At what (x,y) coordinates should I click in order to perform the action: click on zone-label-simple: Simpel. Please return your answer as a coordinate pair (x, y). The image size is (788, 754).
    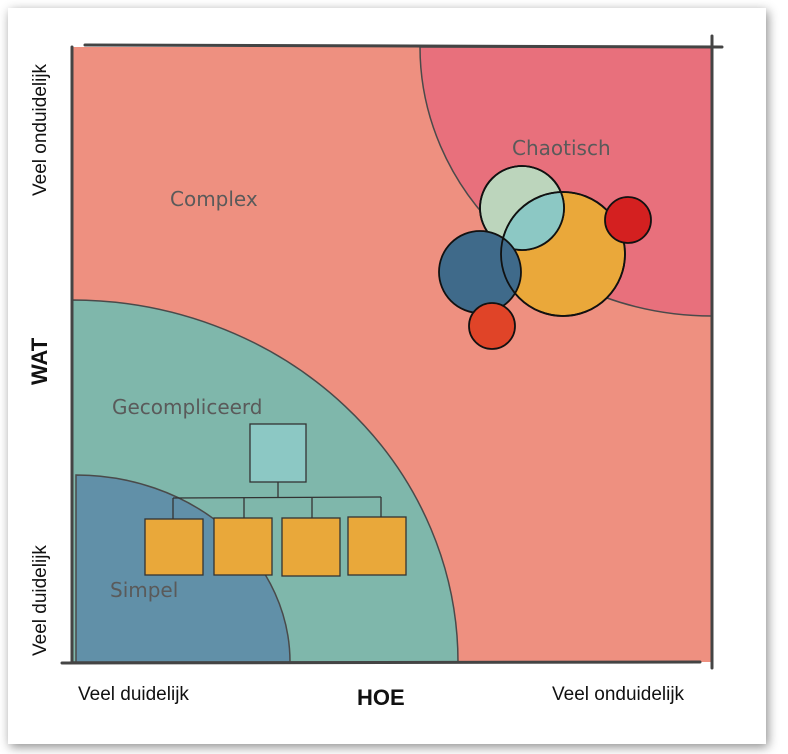
    Looking at the image, I should click on (144, 590).